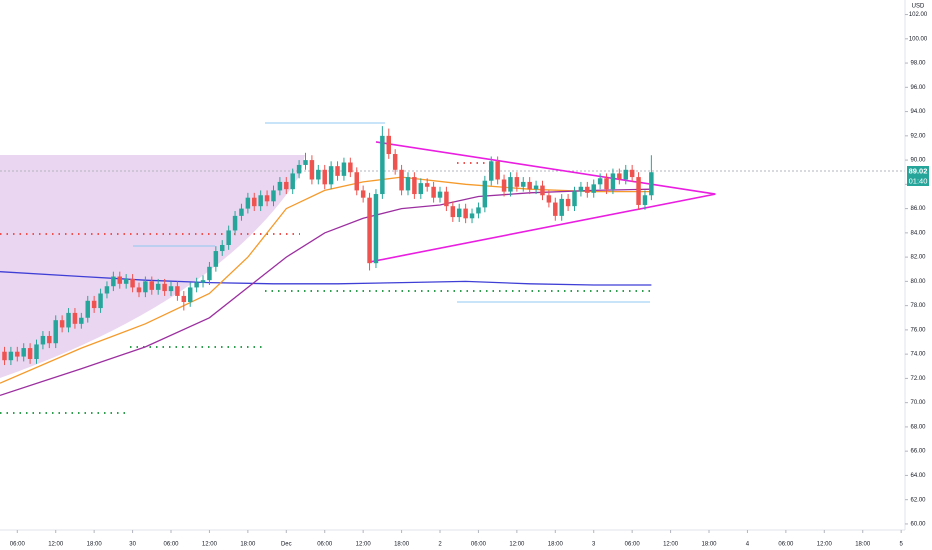 The height and width of the screenshot is (550, 932). What do you see at coordinates (918, 282) in the screenshot?
I see `y-tick-label: 80.00` at bounding box center [918, 282].